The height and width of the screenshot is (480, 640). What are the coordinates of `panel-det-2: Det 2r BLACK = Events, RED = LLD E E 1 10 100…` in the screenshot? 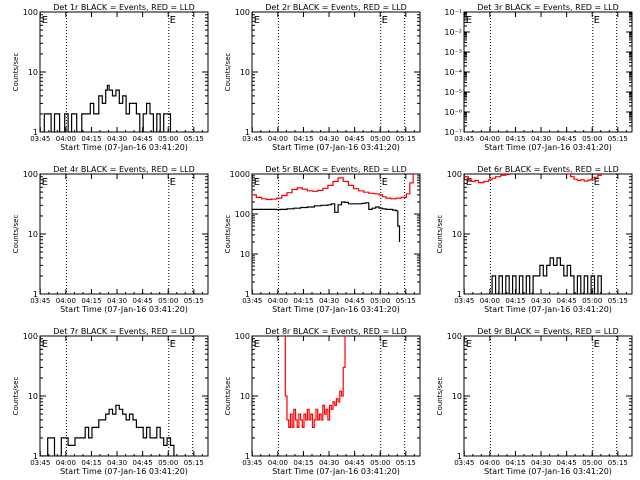 It's located at (322, 77).